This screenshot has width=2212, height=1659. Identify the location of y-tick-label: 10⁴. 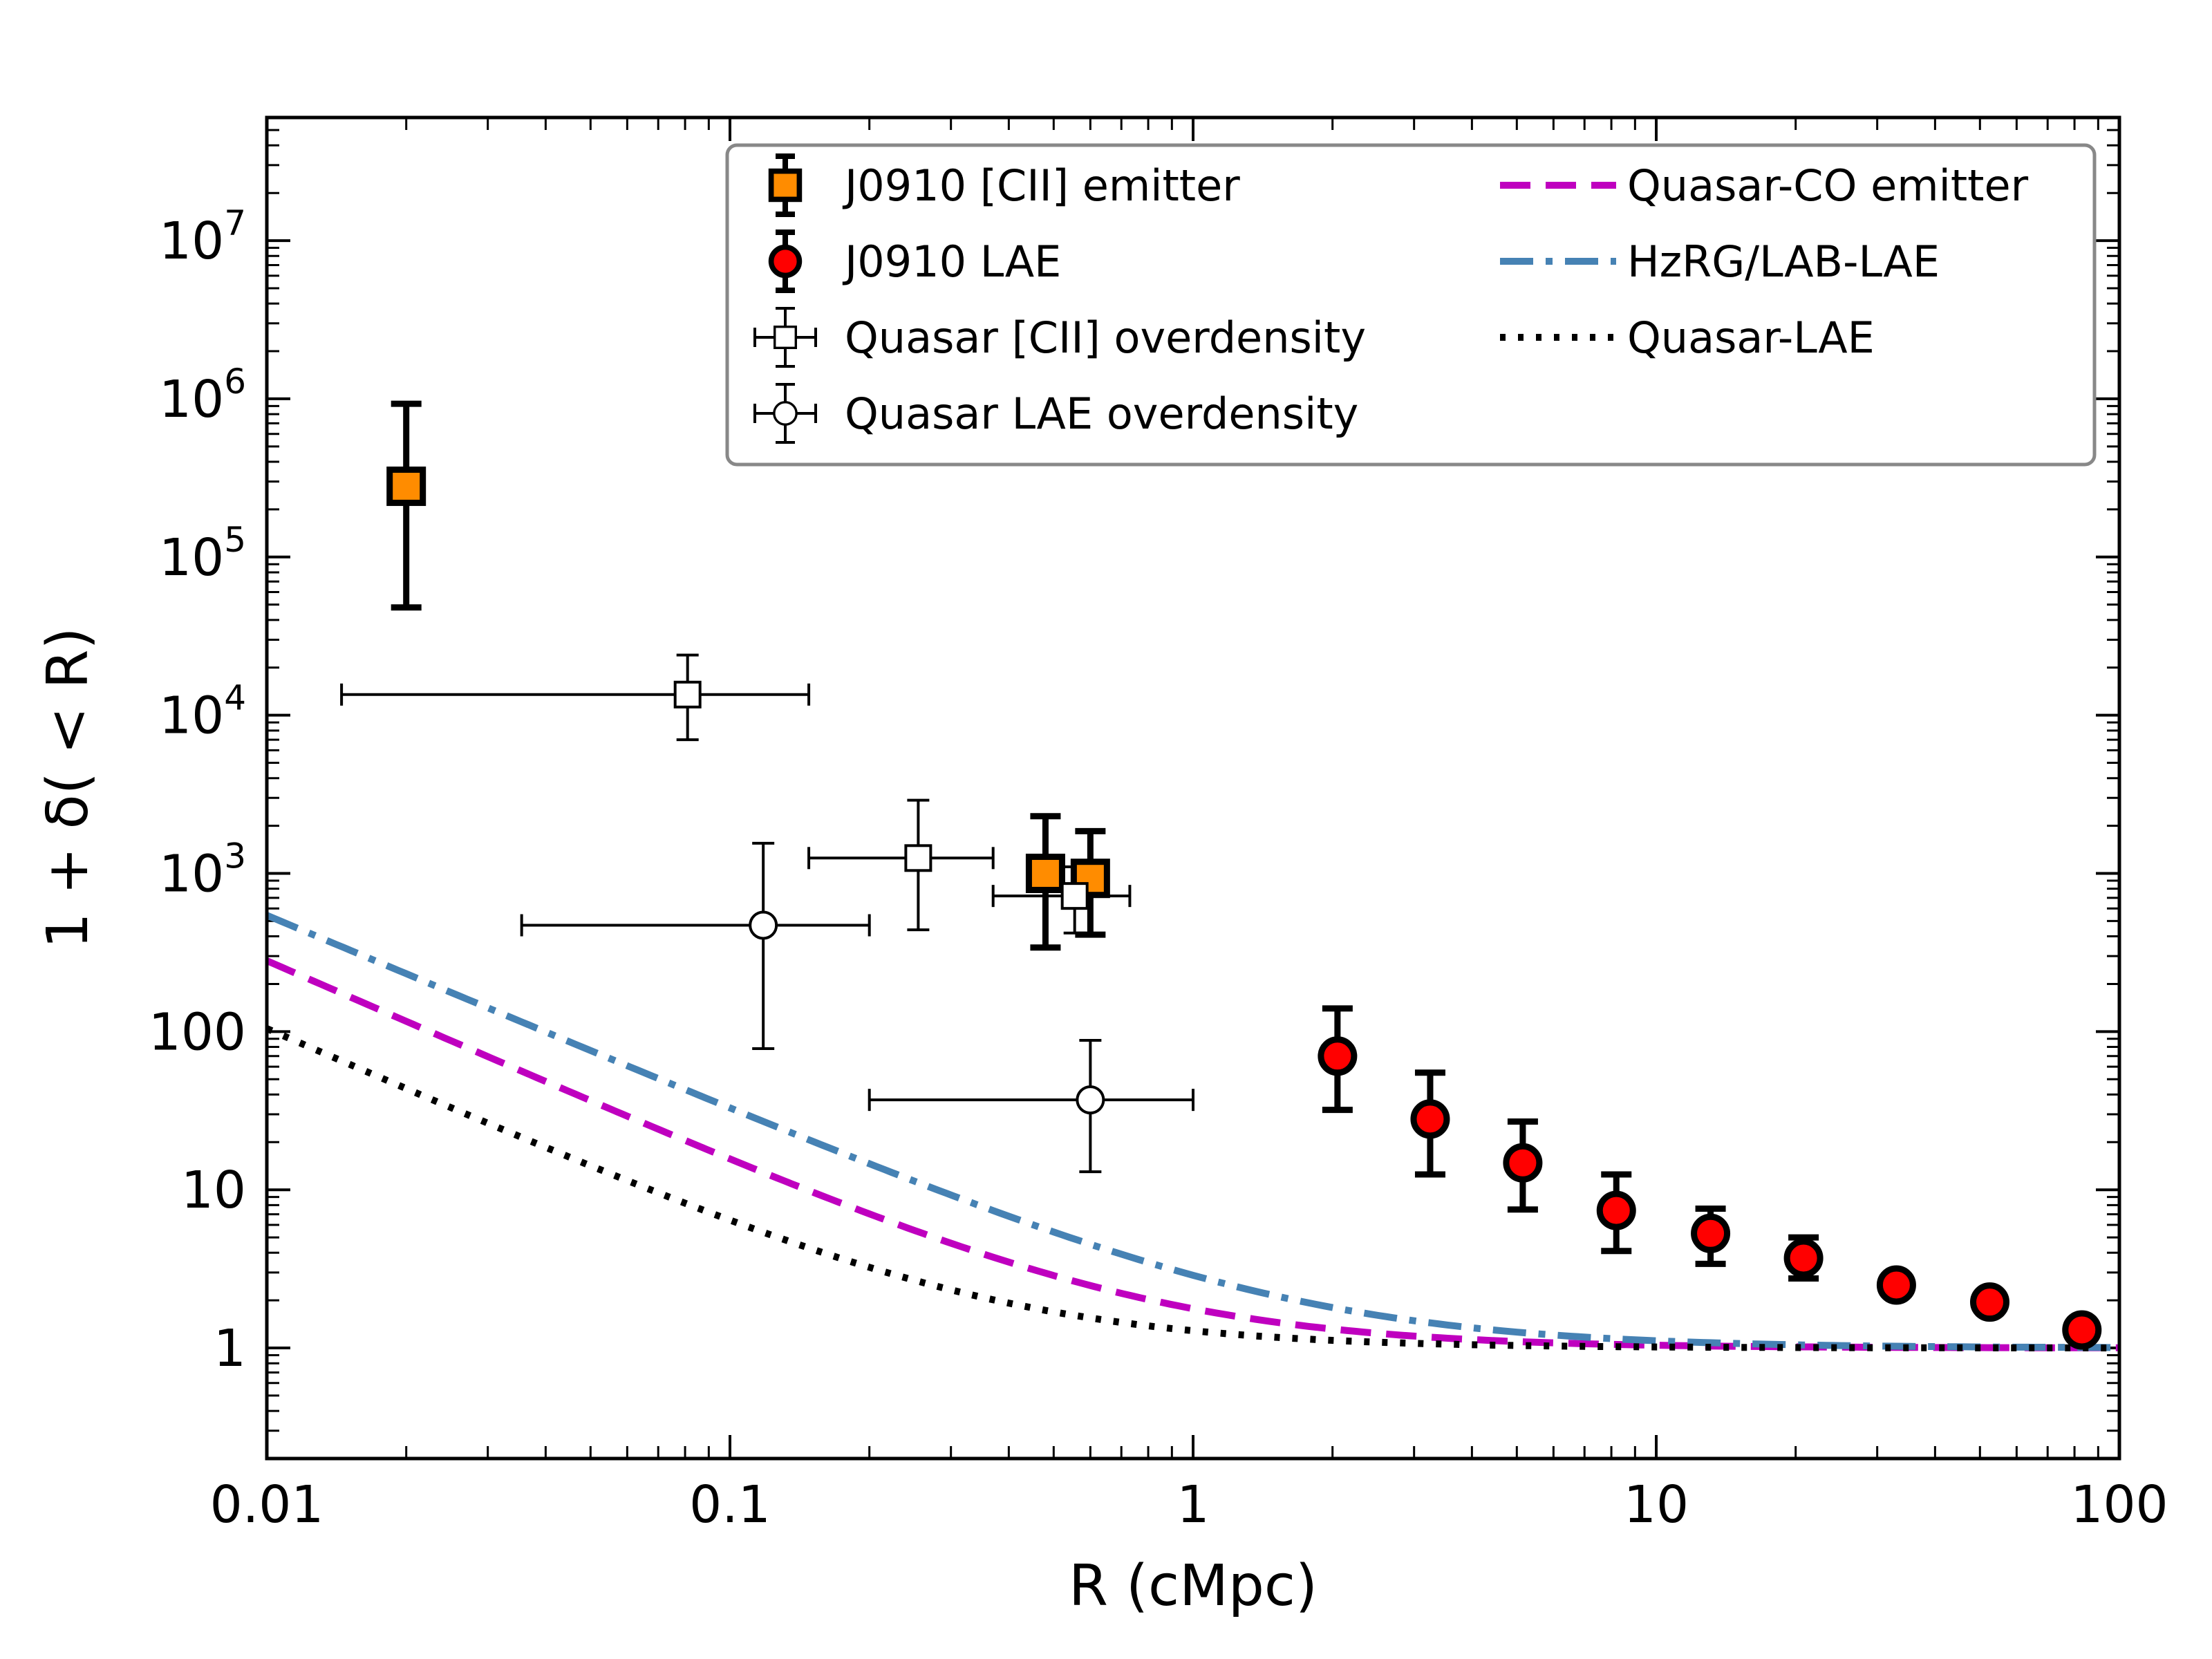
(202, 712).